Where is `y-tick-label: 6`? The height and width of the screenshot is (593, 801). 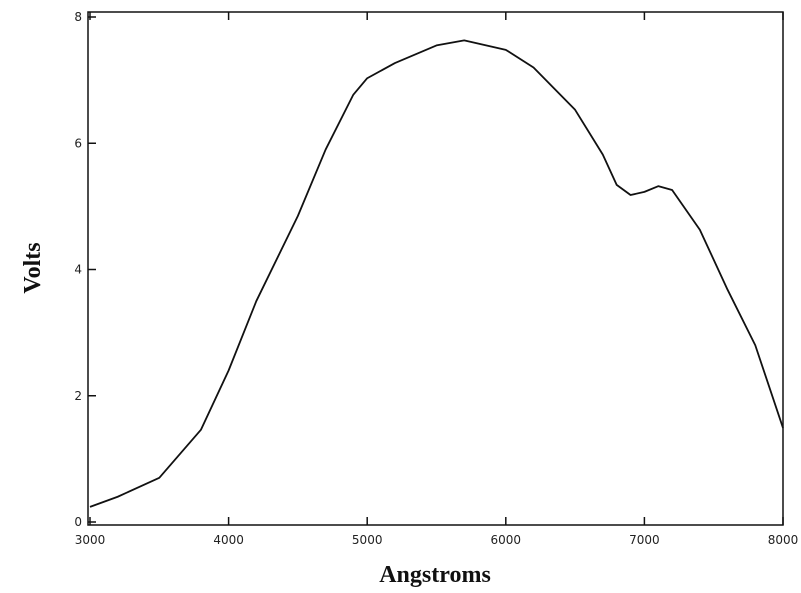 y-tick-label: 6 is located at coordinates (78, 143).